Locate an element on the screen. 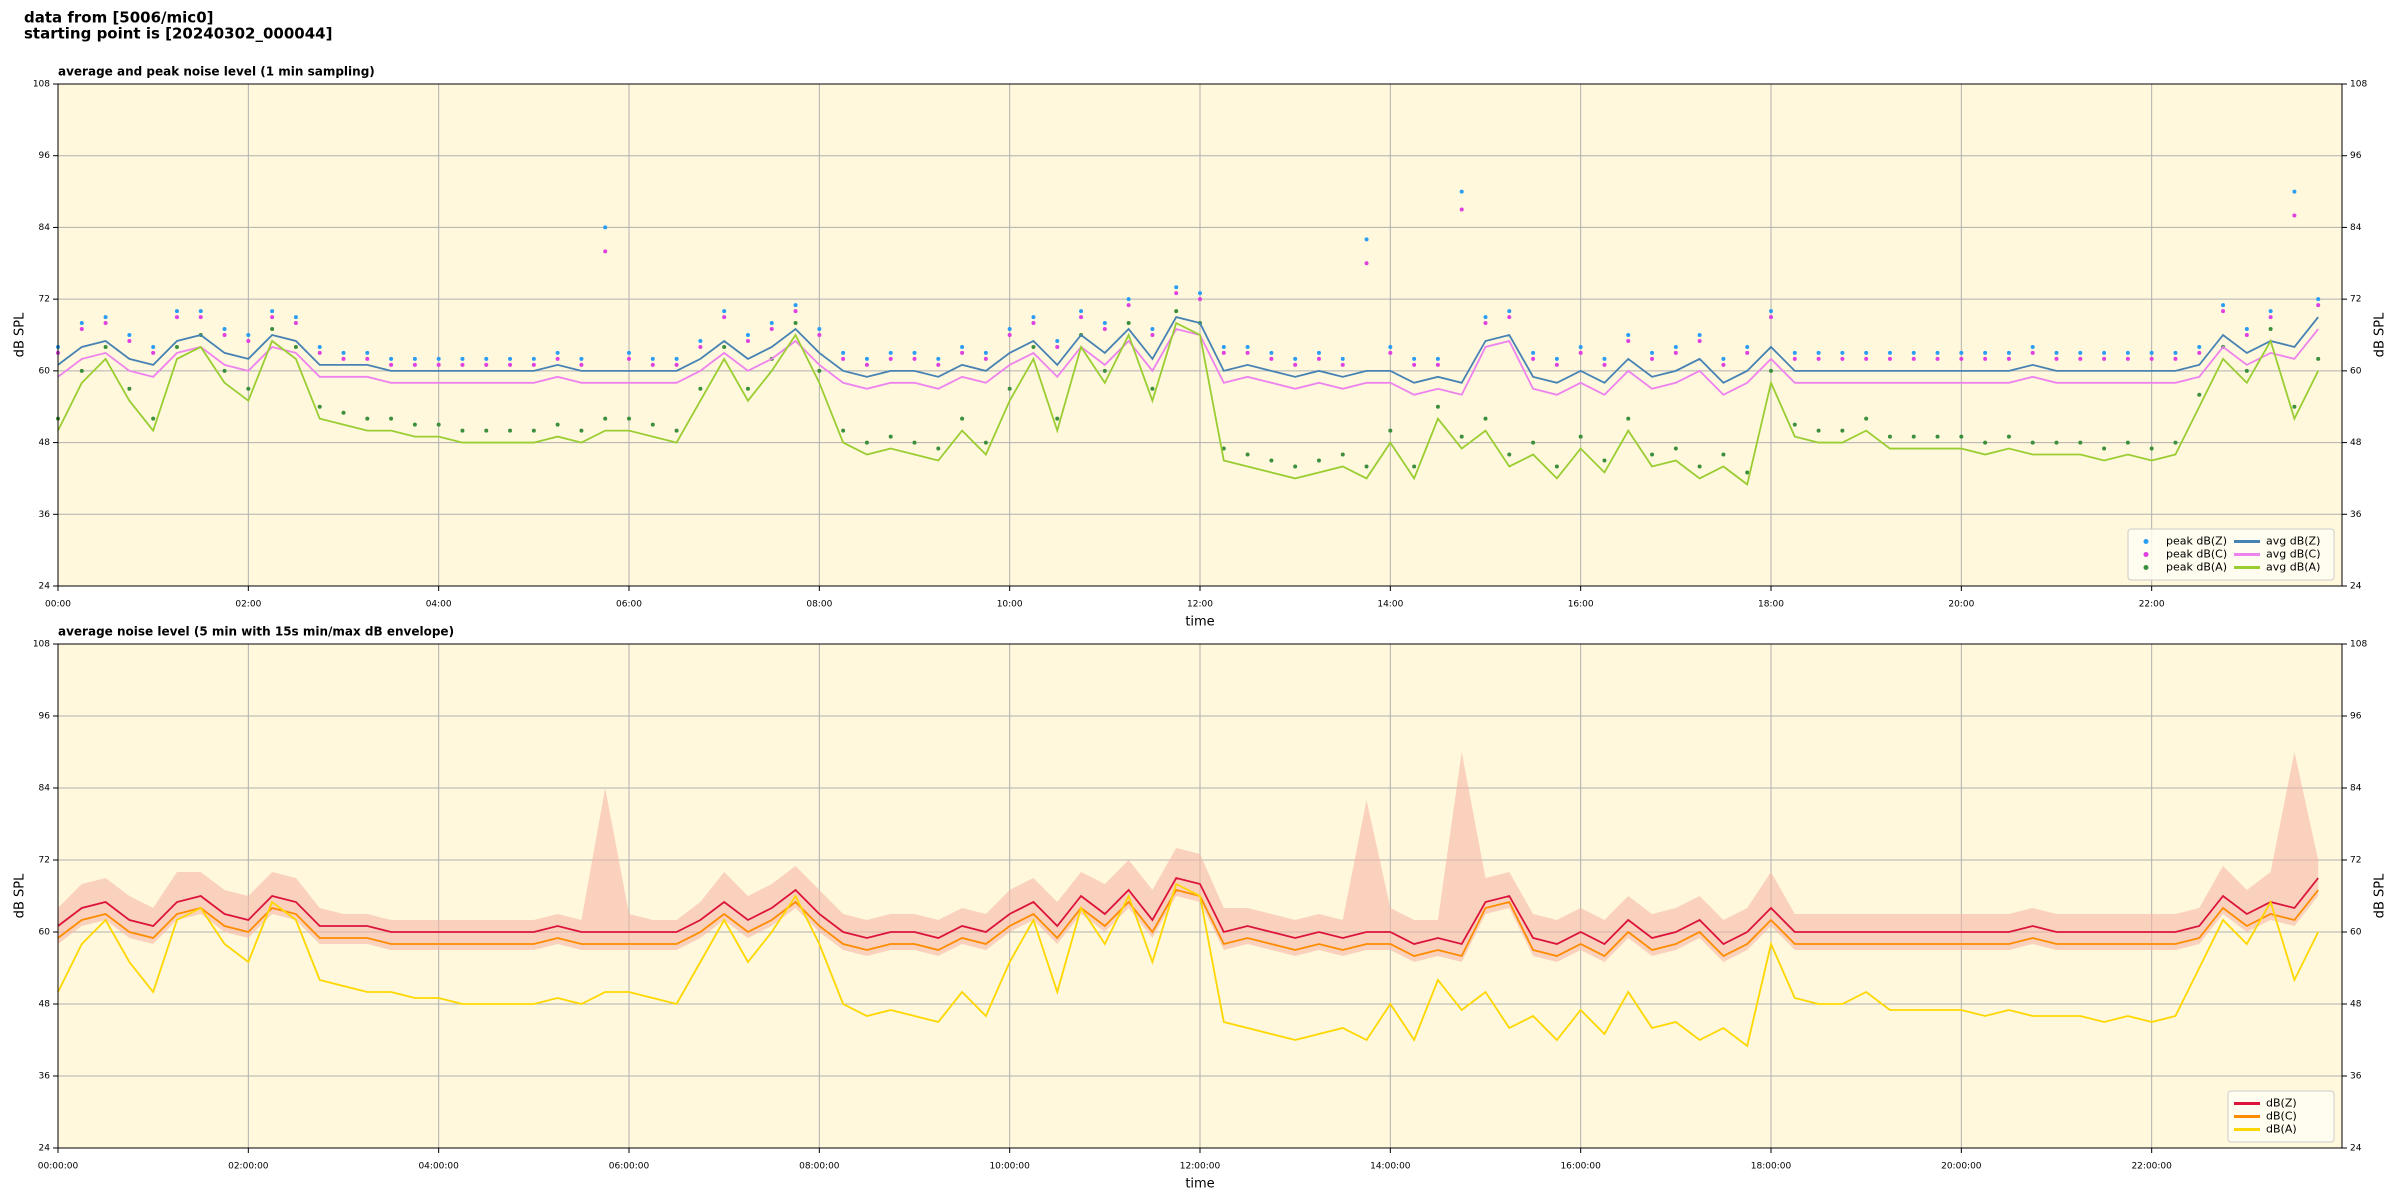  y-tick-label: 84 is located at coordinates (45, 228).